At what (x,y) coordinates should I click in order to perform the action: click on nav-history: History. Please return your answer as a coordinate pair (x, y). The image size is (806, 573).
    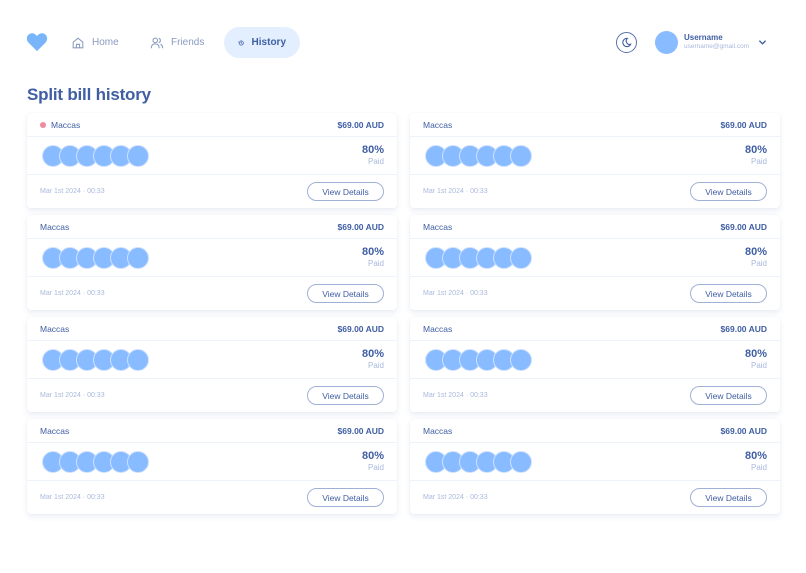
    Looking at the image, I should click on (262, 42).